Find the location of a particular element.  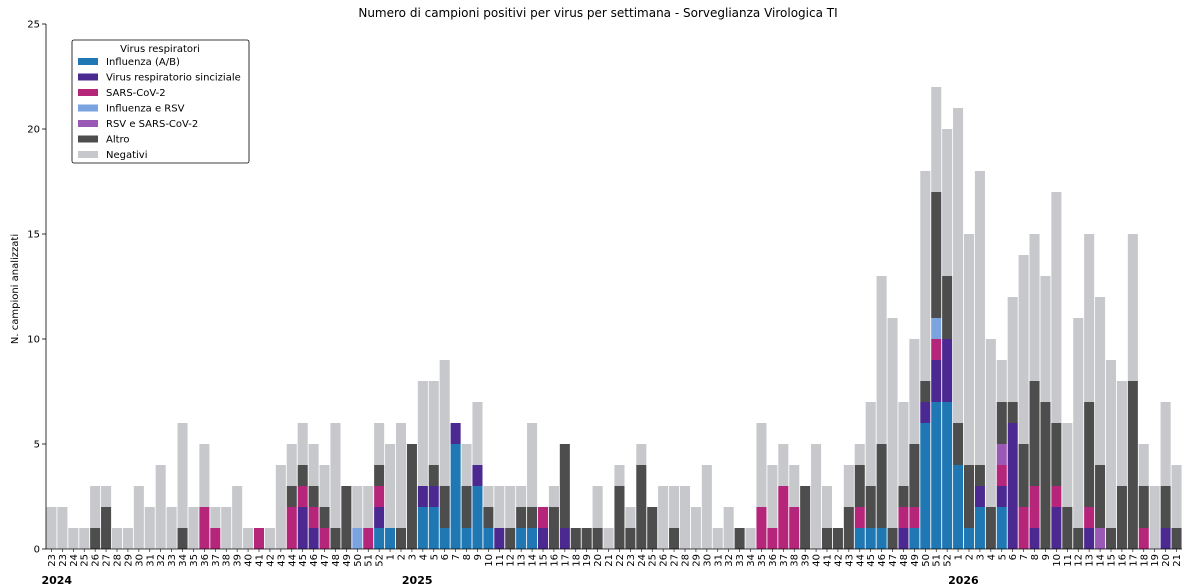

legend-label-0: Influenza (A/B) is located at coordinates (143, 62).